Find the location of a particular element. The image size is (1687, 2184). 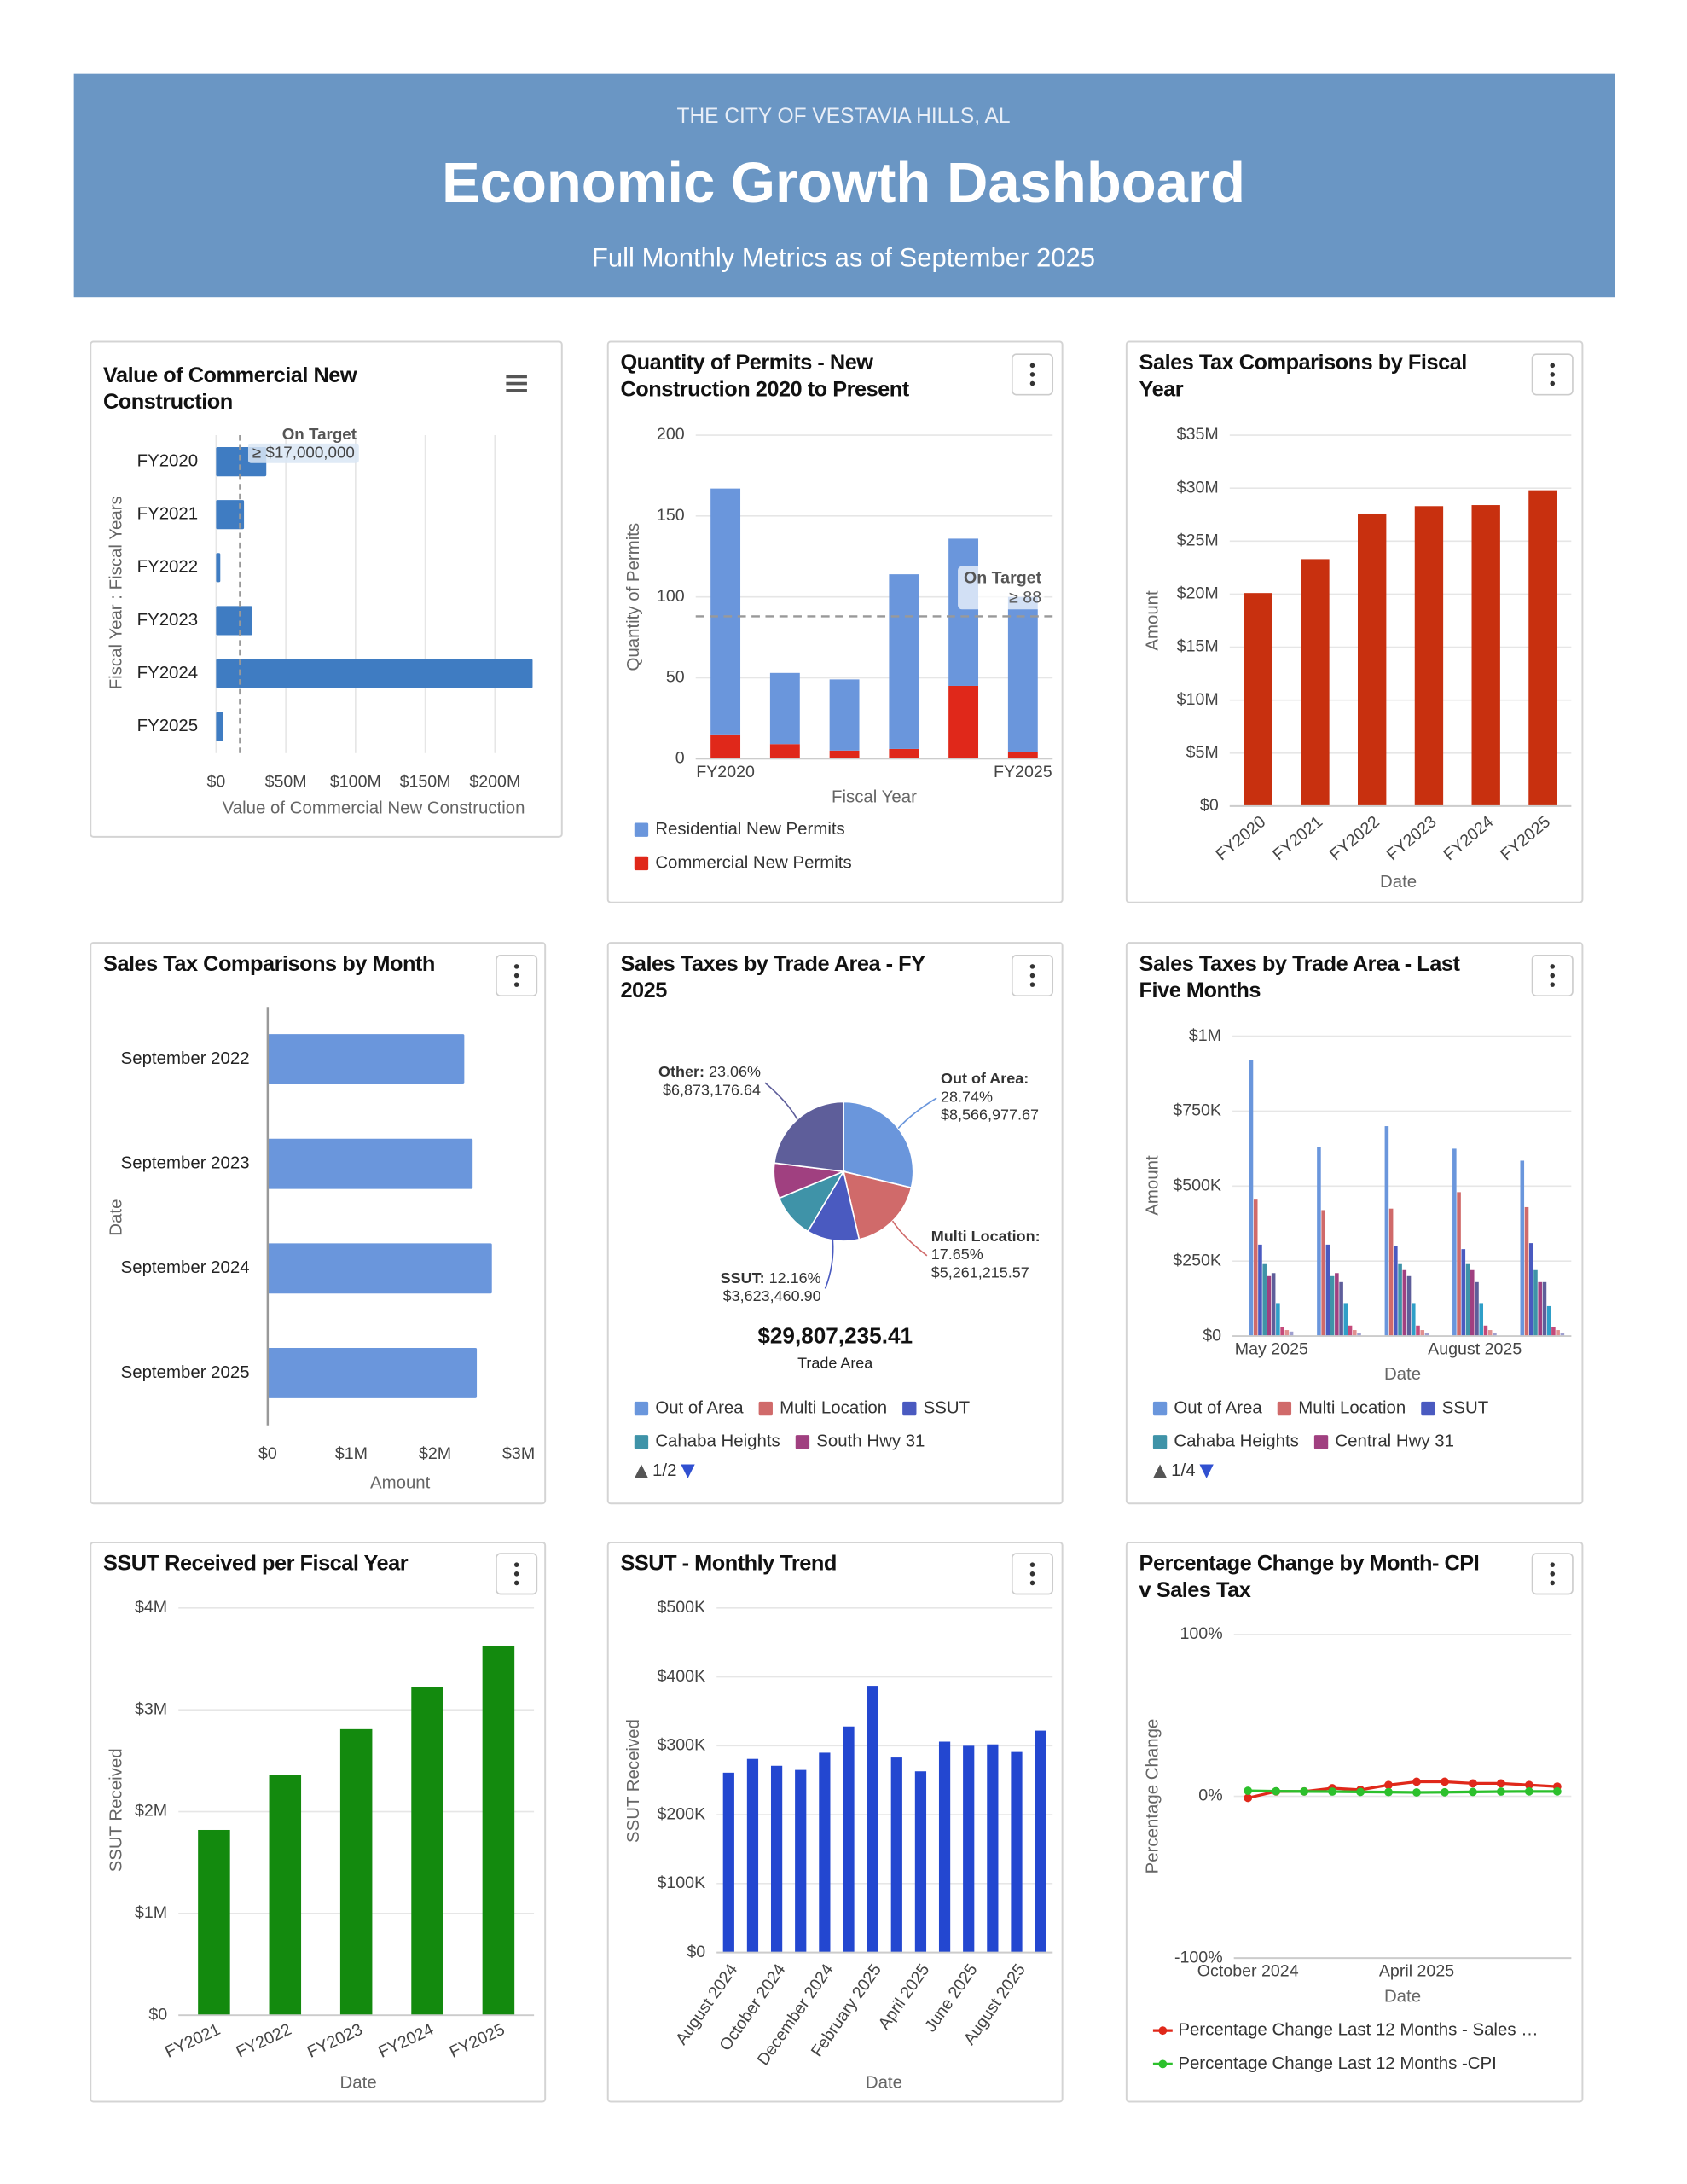

data-label: SSUT: 12.16% $3,623,460.90 is located at coordinates (736, 1288).